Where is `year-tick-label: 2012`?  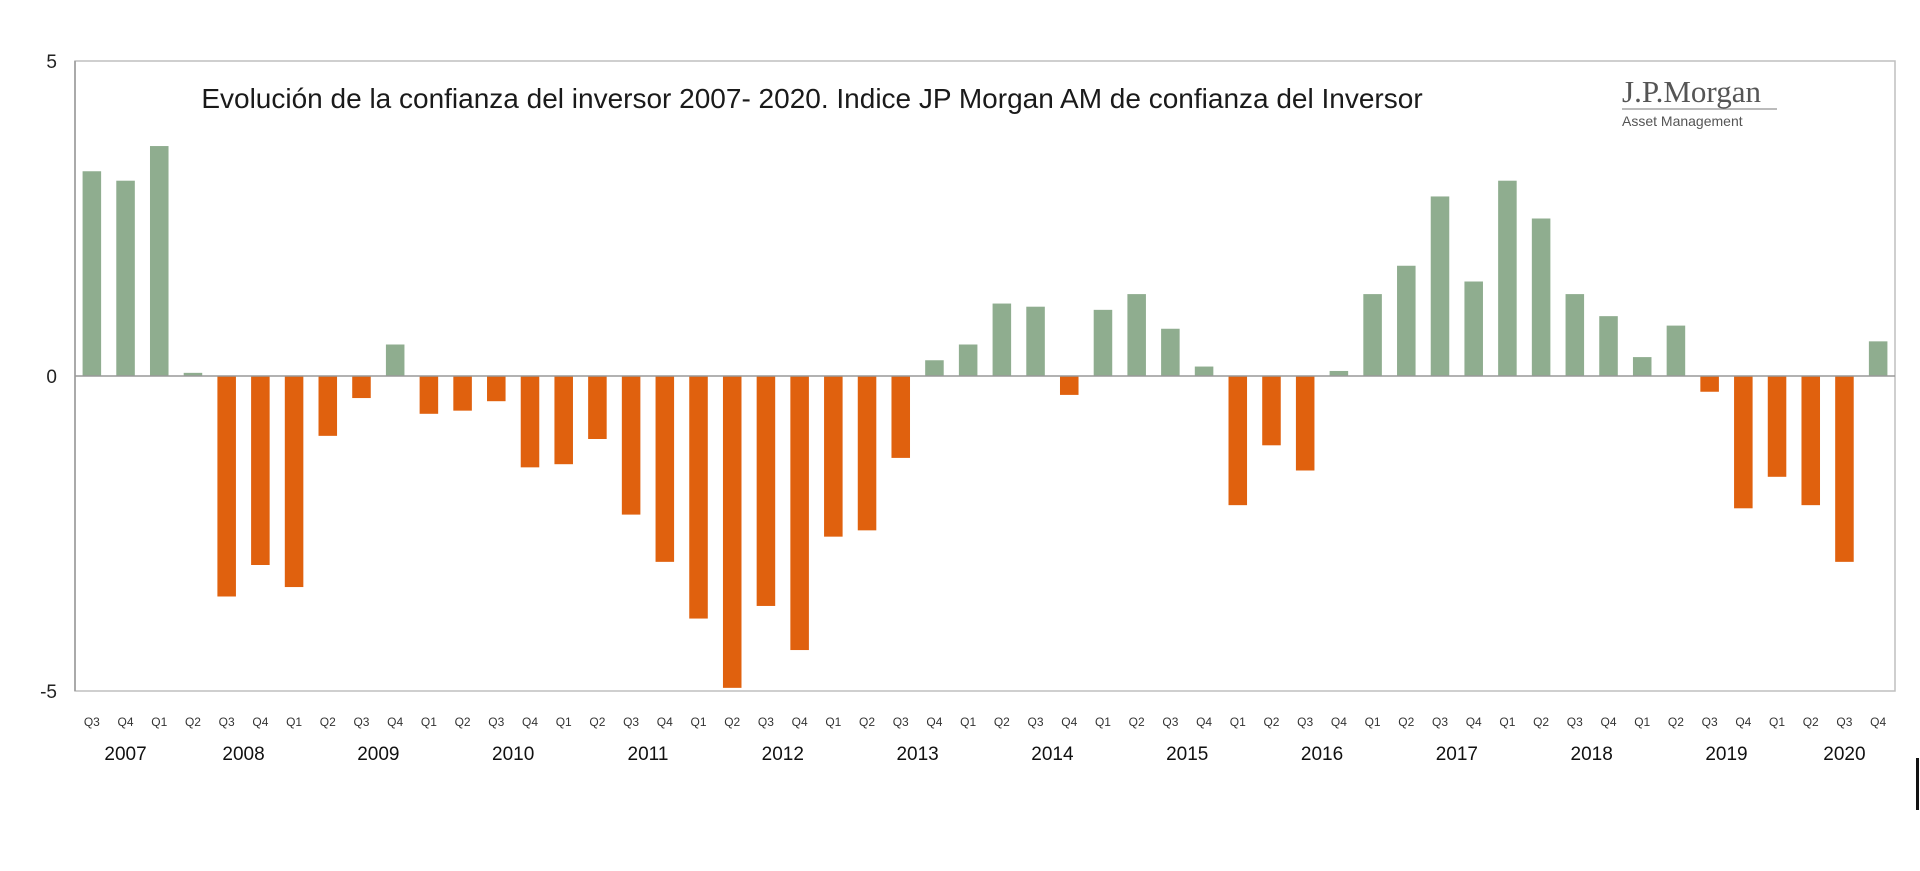
year-tick-label: 2012 is located at coordinates (783, 754).